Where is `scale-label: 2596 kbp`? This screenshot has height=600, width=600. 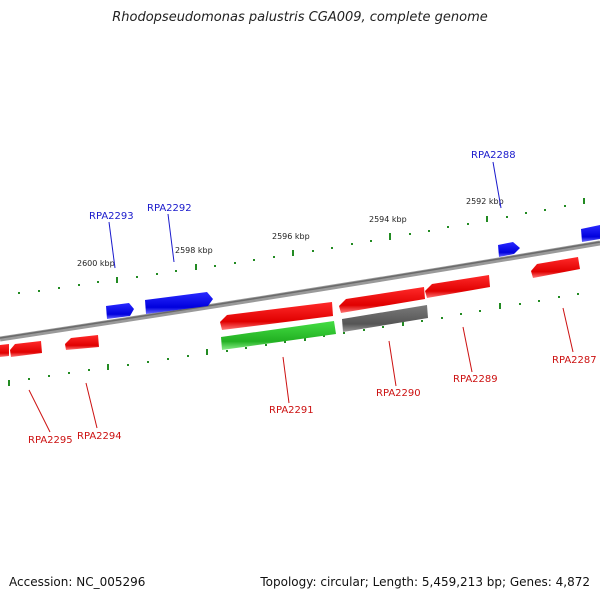
scale-label: 2596 kbp is located at coordinates (291, 236).